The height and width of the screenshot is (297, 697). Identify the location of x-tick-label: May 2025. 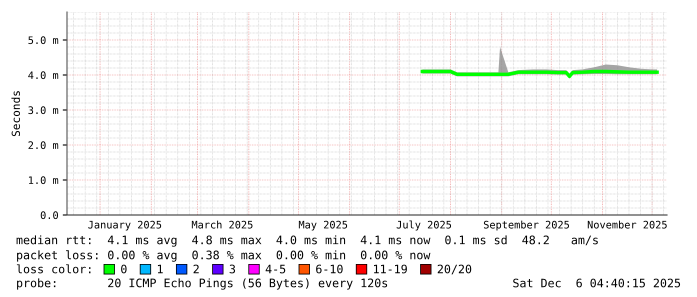
(323, 225).